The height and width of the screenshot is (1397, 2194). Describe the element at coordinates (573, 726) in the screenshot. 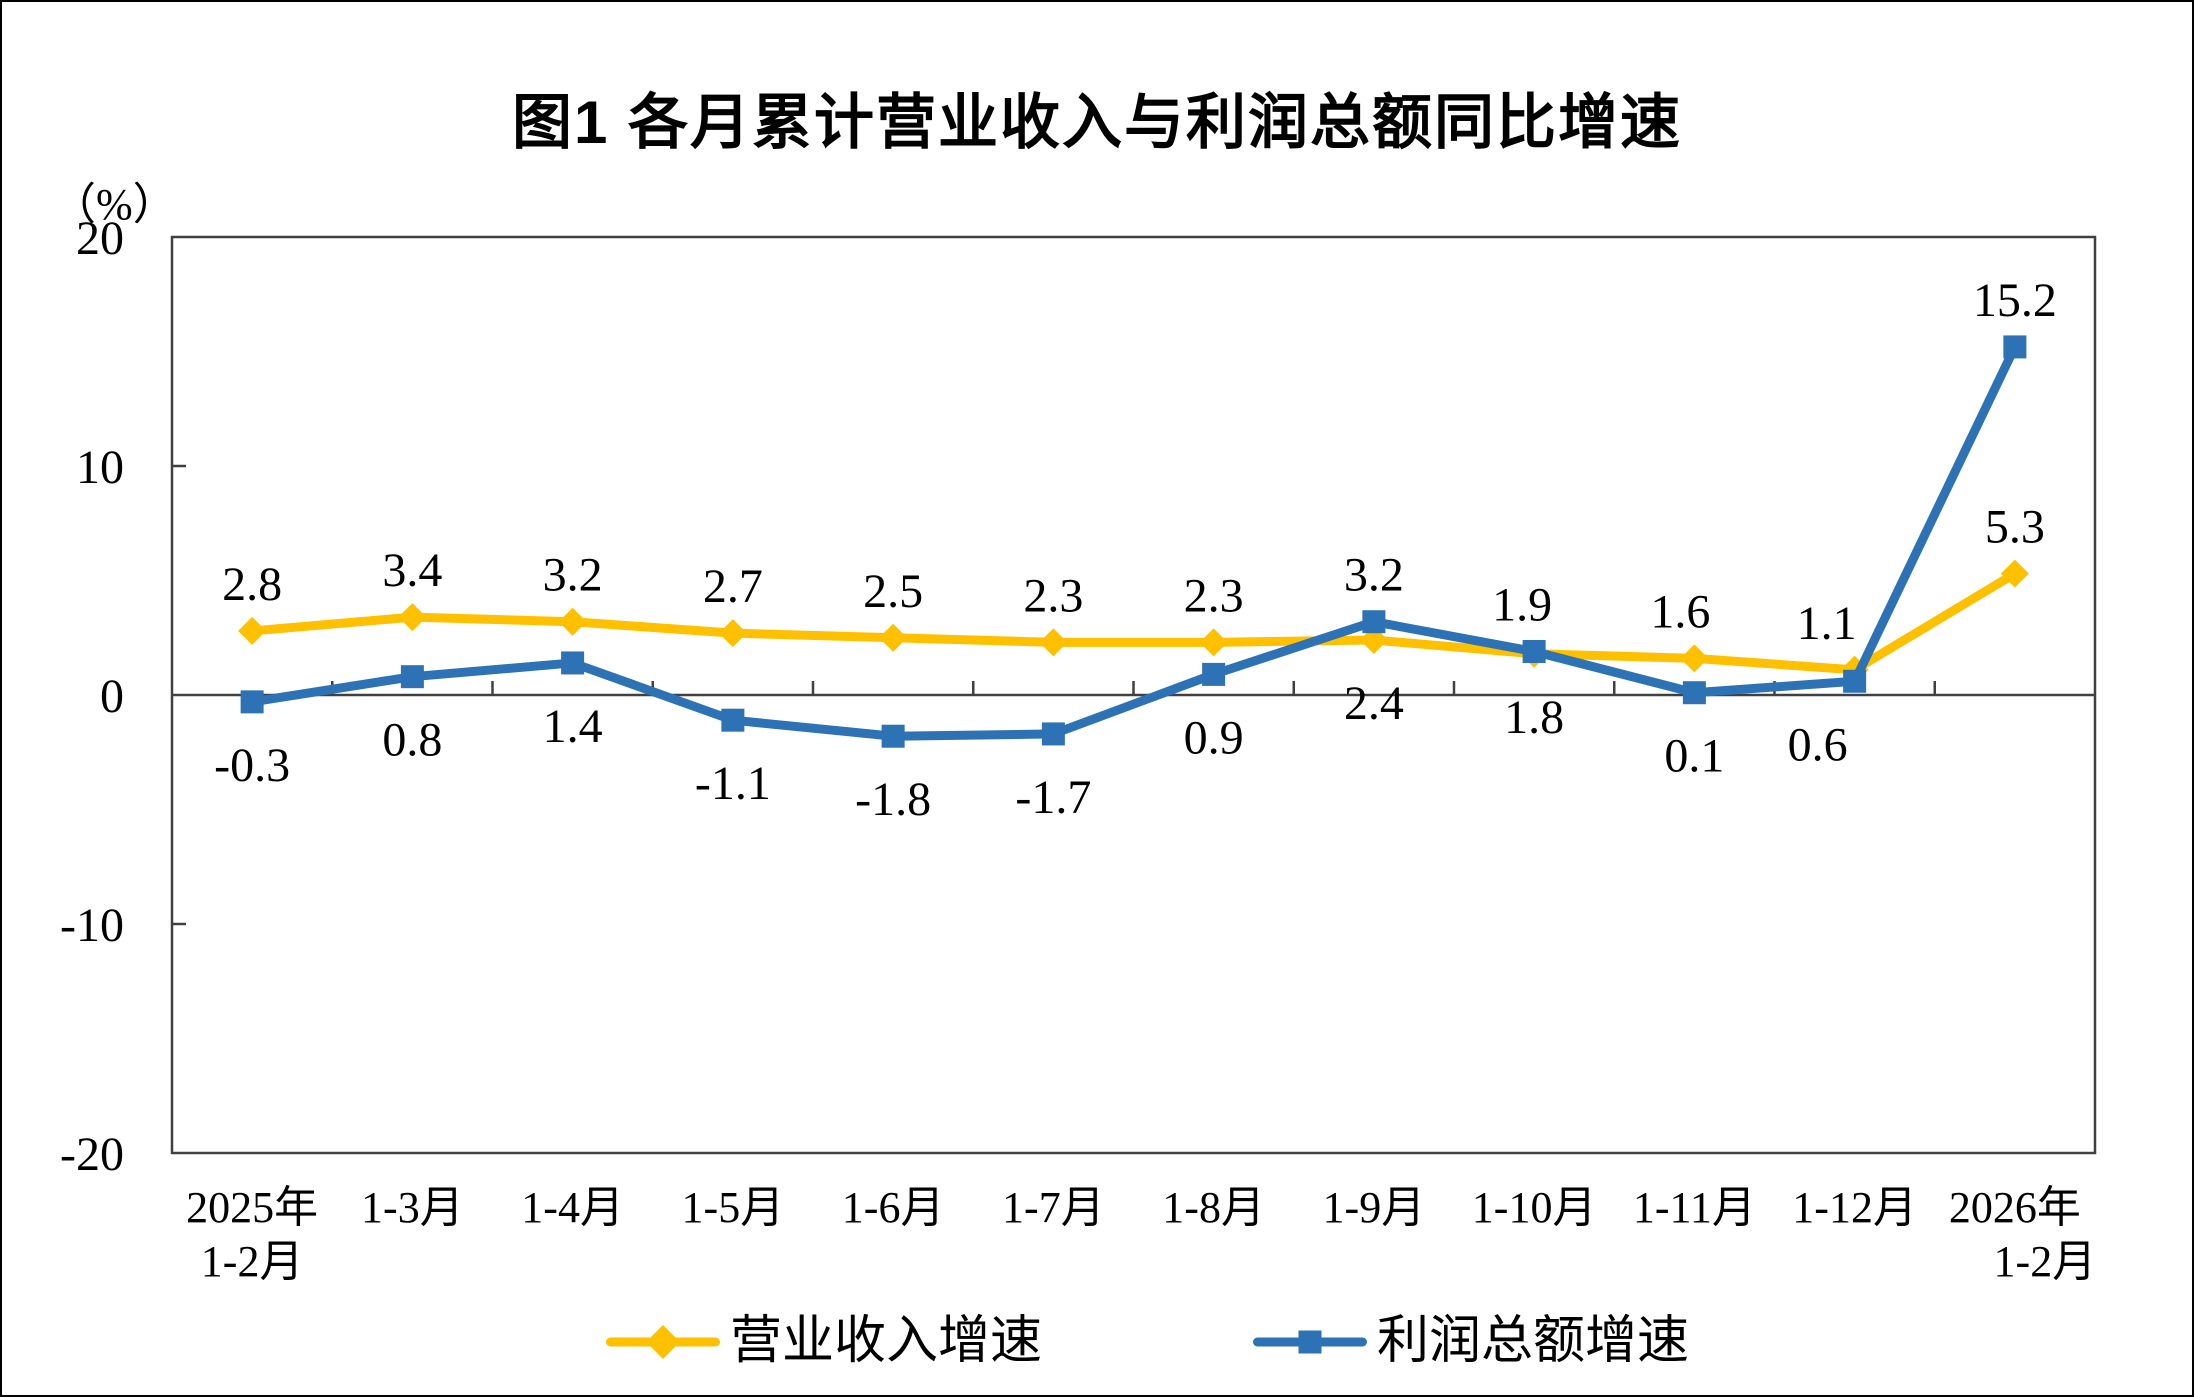

I see `profit-growth-data-label: 1.4` at that location.